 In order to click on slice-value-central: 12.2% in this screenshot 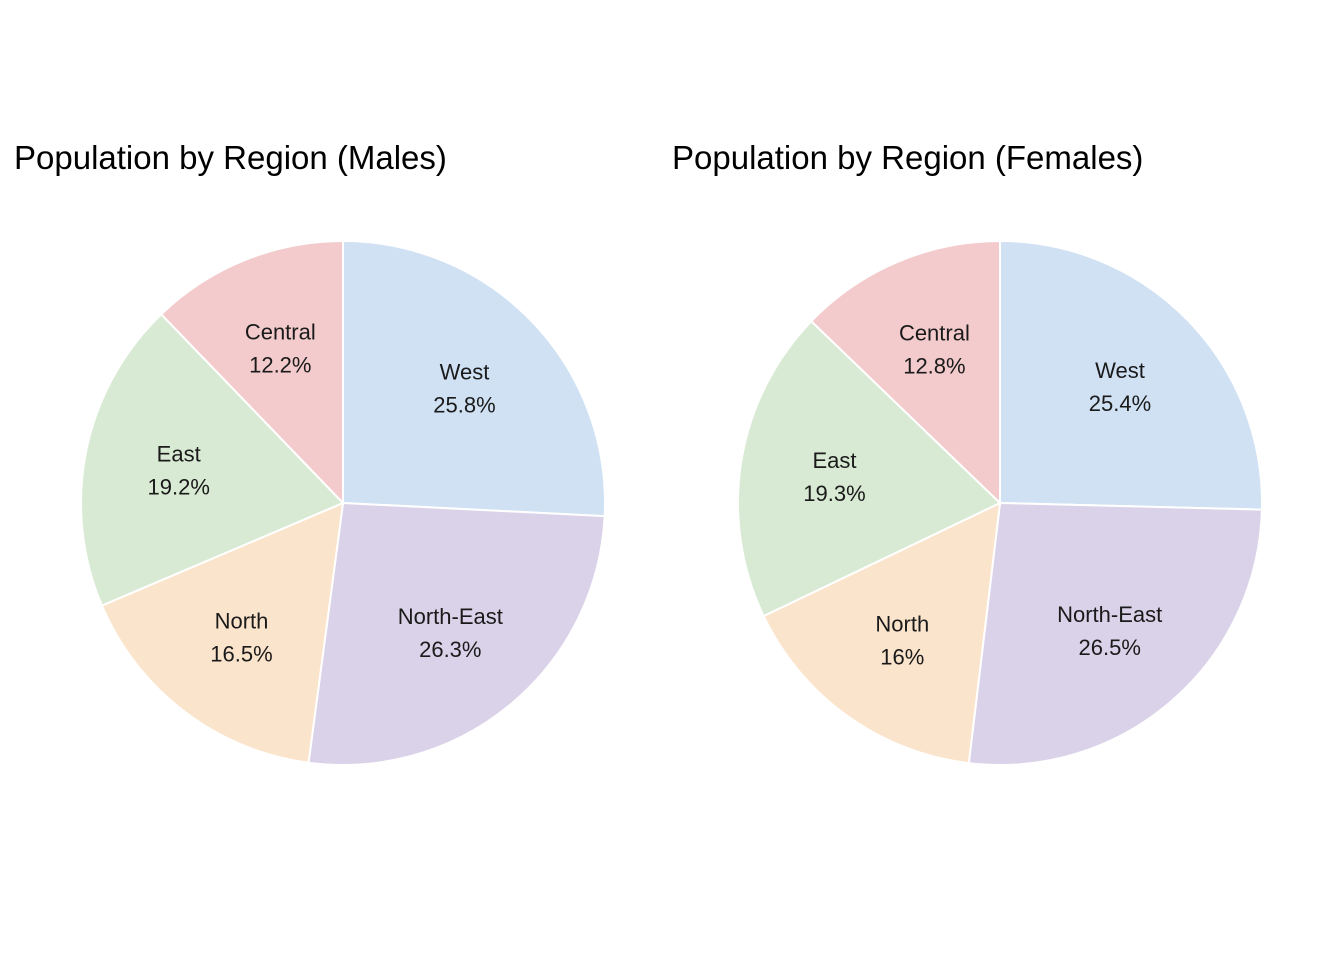, I will do `click(280, 365)`.